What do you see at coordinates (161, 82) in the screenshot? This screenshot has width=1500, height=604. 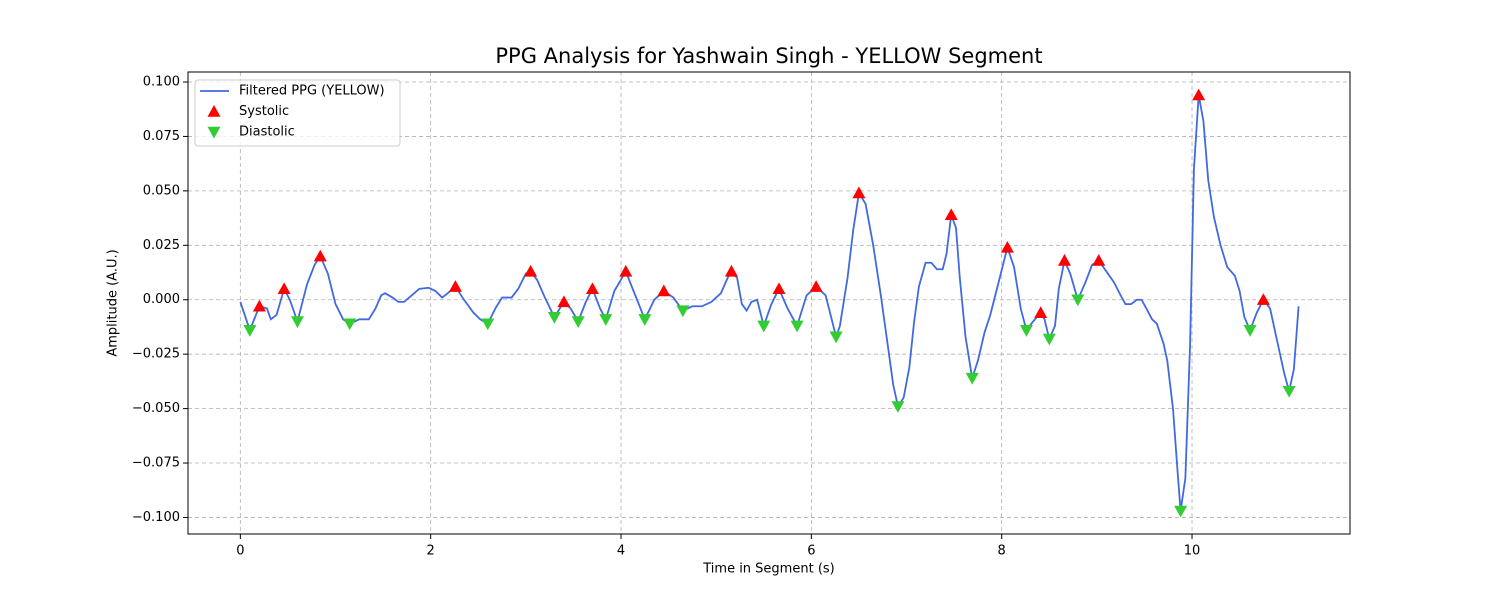 I see `y-tick-label: 0.100` at bounding box center [161, 82].